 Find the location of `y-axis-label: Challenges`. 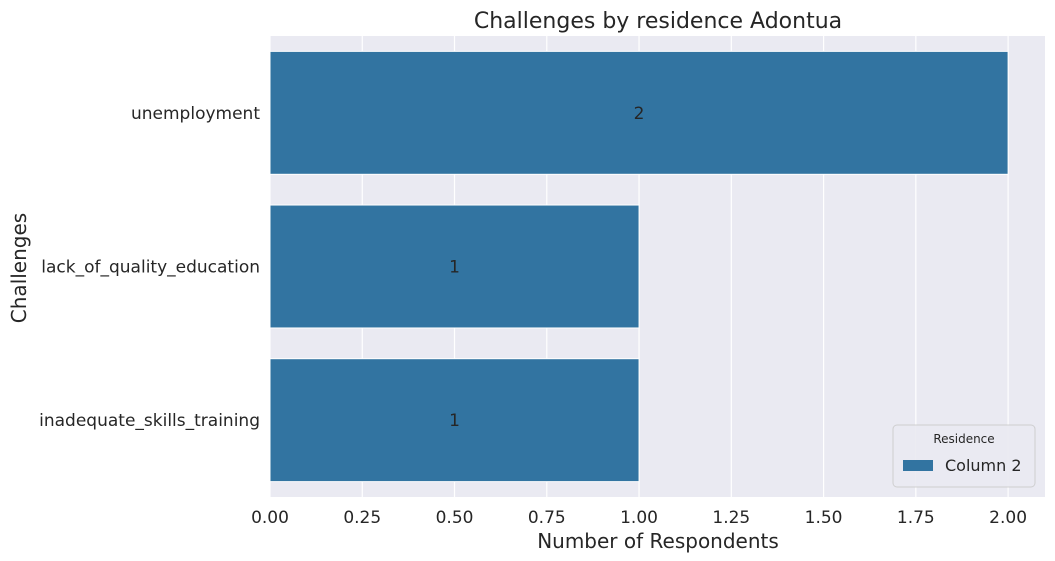

y-axis-label: Challenges is located at coordinates (19, 268).